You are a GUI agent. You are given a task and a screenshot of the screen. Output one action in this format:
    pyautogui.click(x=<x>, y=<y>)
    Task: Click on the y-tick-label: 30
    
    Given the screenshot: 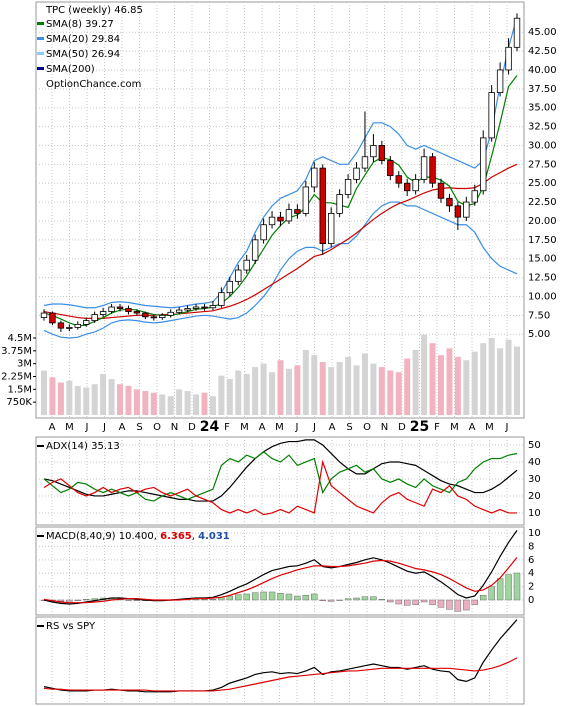 What is the action you would take?
    pyautogui.click(x=534, y=479)
    